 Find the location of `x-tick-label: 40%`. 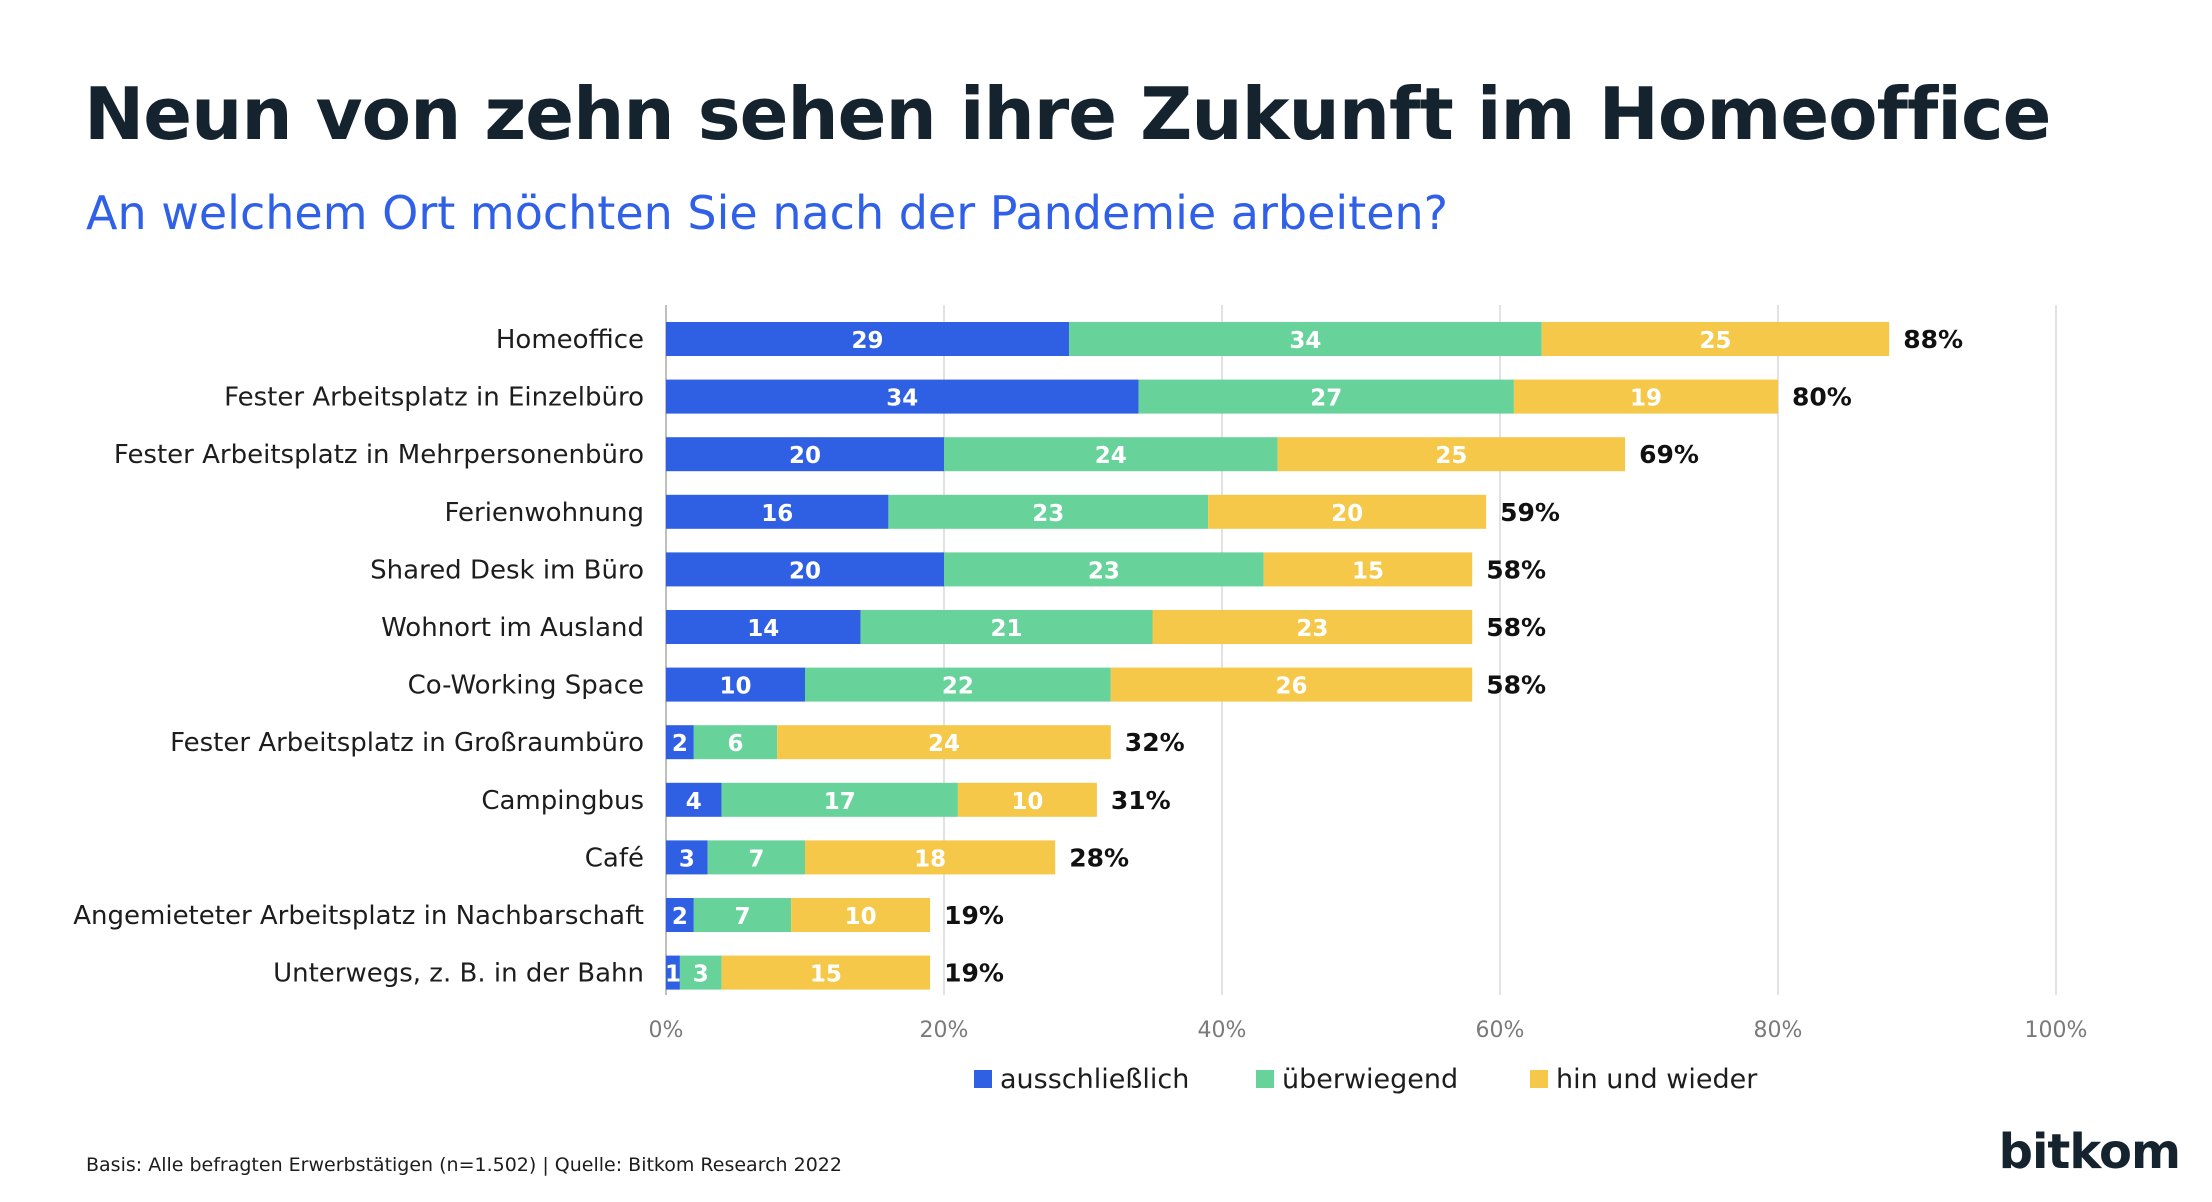

x-tick-label: 40% is located at coordinates (1222, 1030).